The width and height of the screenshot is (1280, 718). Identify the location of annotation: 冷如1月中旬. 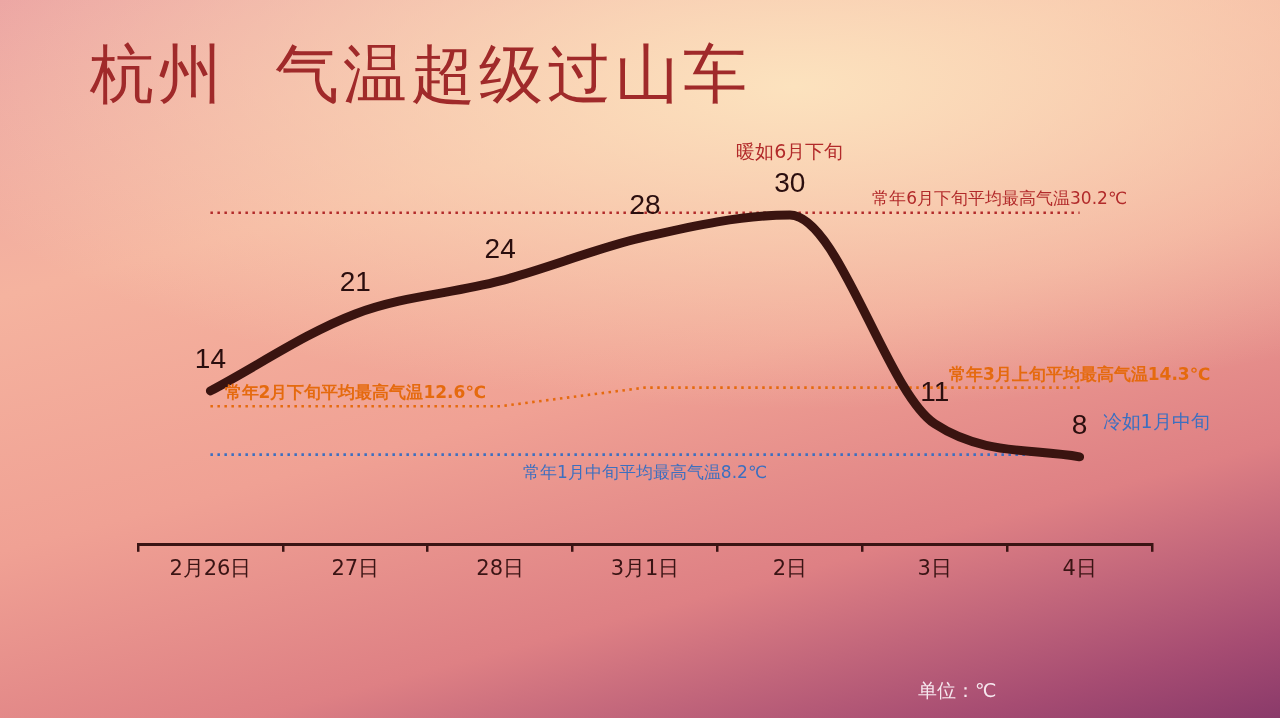
(1156, 420).